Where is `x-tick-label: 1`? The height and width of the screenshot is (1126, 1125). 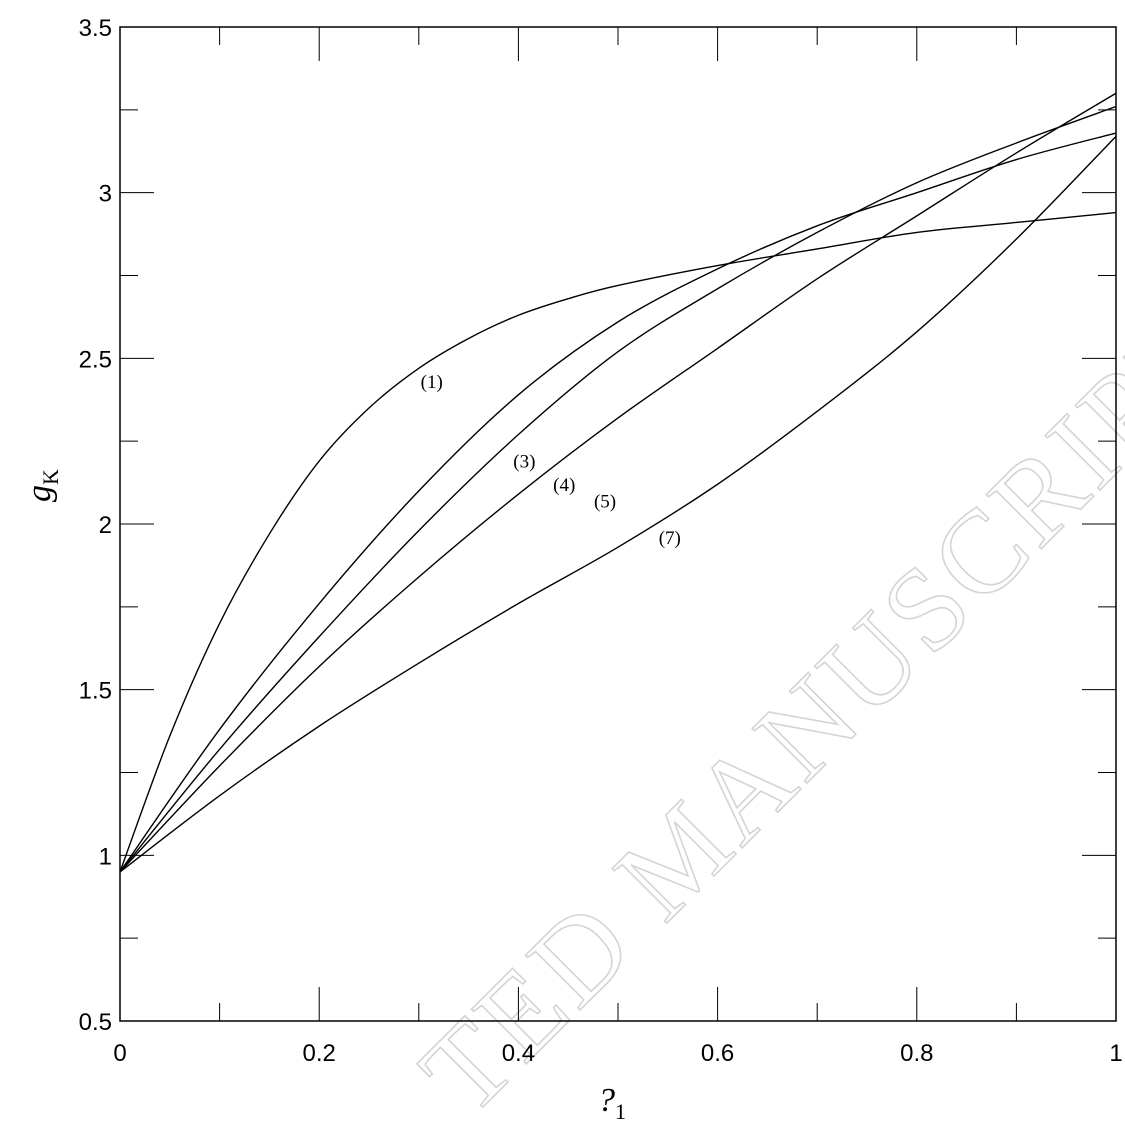 x-tick-label: 1 is located at coordinates (1115, 1053).